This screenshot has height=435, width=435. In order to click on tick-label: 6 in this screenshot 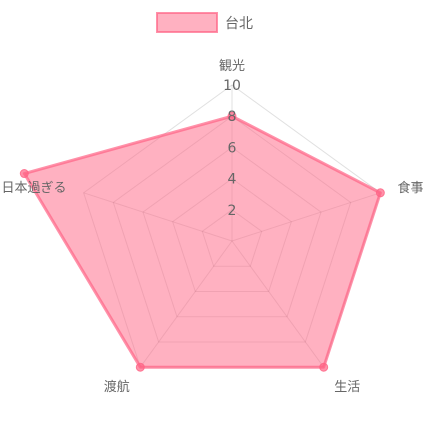, I will do `click(232, 148)`.